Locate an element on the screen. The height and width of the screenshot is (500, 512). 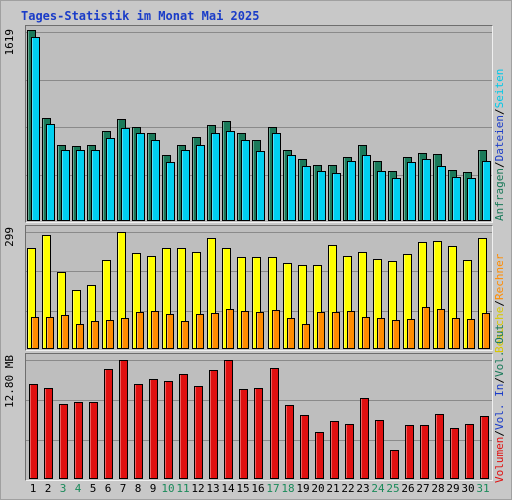
bar-dateien-25-fill is located at coordinates (396, 199).